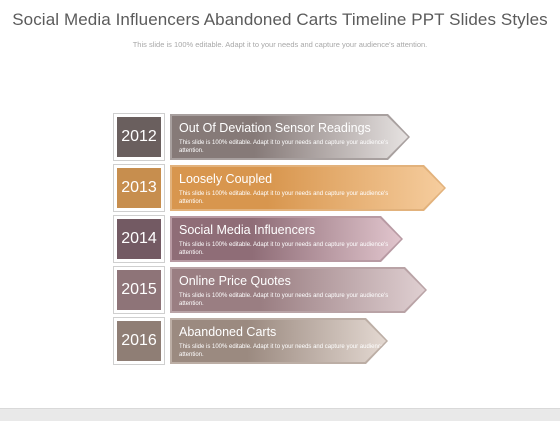 This screenshot has height=421, width=560. What do you see at coordinates (139, 239) in the screenshot?
I see `year-box: 2014` at bounding box center [139, 239].